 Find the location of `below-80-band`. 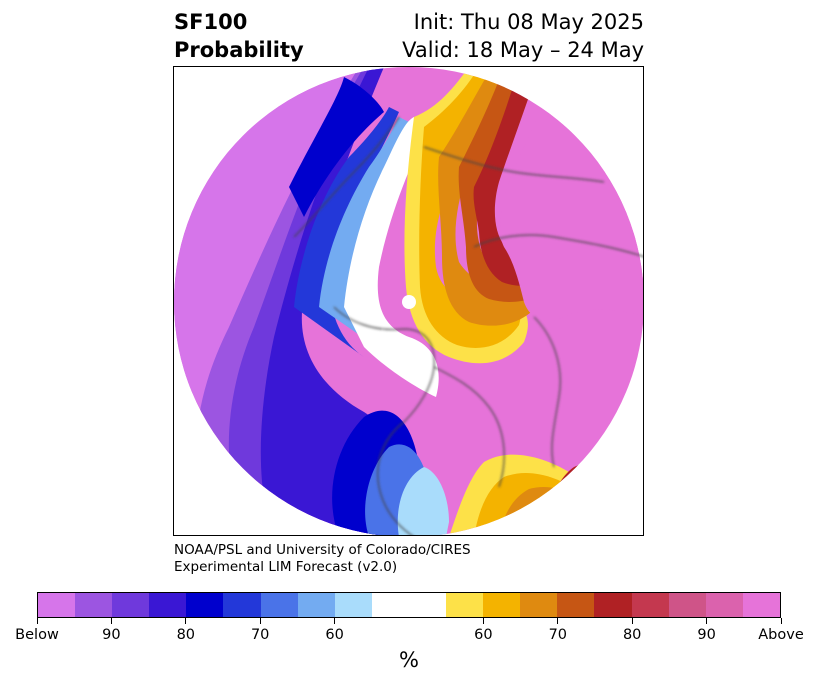

below-80-band is located at coordinates (342, 301).